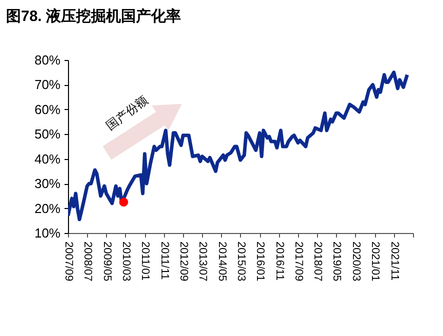  Describe the element at coordinates (336, 262) in the screenshot. I see `x-tick-label: 2019/05` at that location.